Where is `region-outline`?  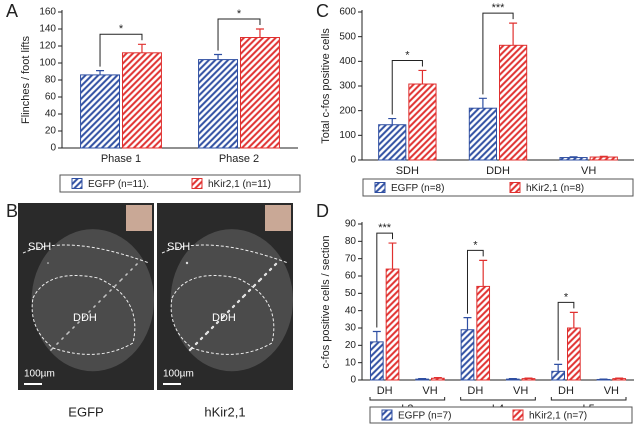
region-outline is located at coordinates (225, 254).